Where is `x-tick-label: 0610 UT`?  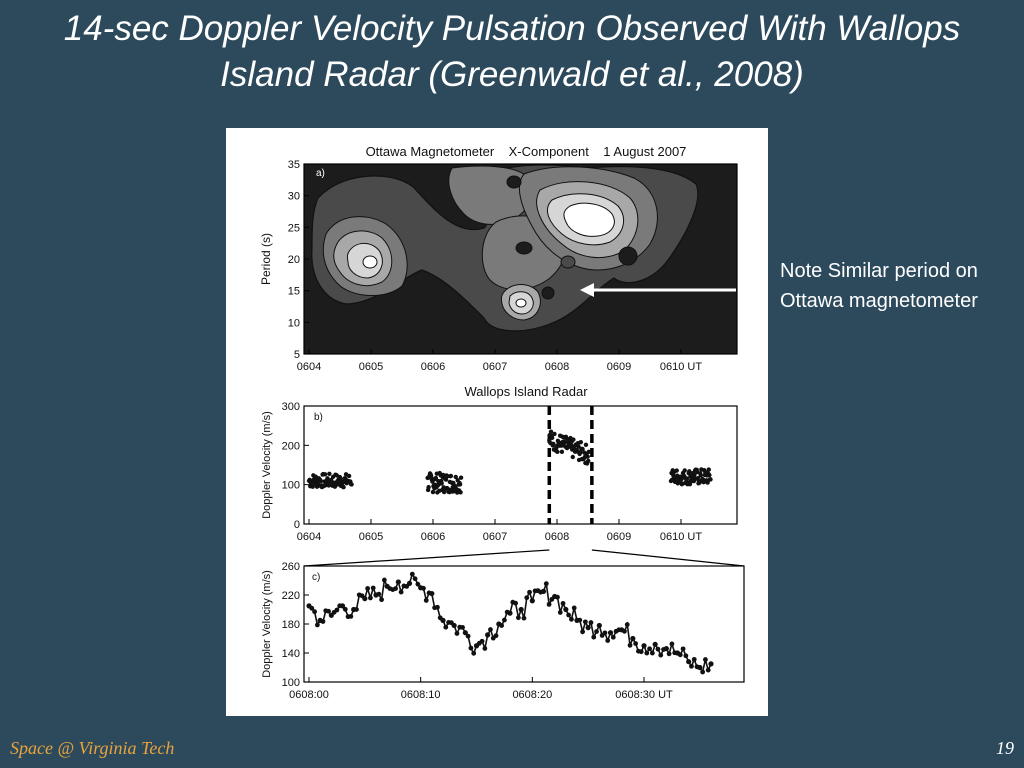
x-tick-label: 0610 UT is located at coordinates (681, 367).